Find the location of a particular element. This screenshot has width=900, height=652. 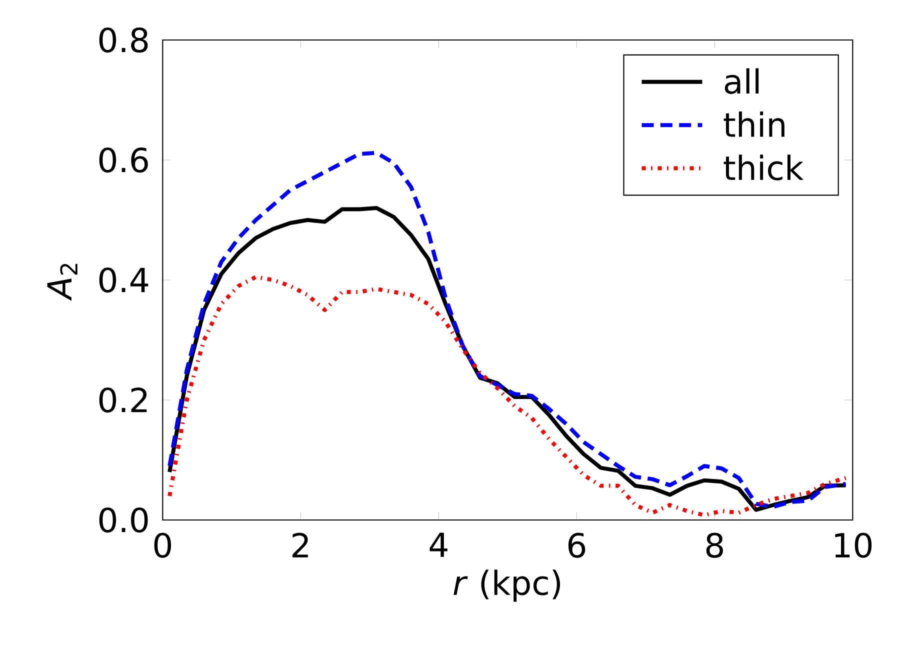

y-tick-label: 0.8 is located at coordinates (123, 40).